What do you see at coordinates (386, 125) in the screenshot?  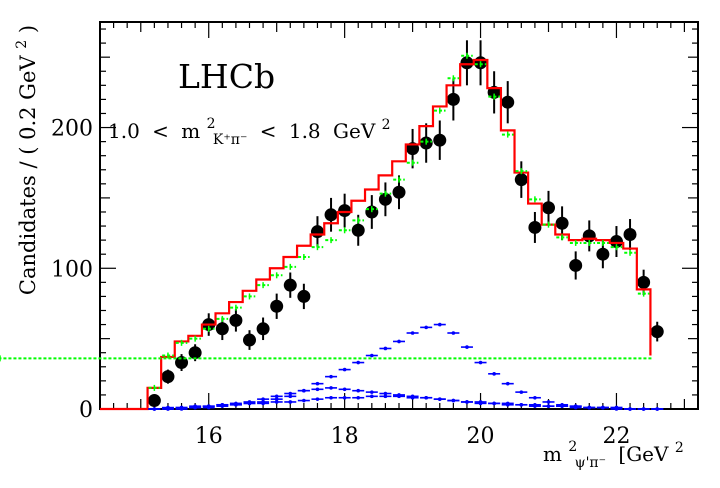 I see `ann-unit-sup: 2` at bounding box center [386, 125].